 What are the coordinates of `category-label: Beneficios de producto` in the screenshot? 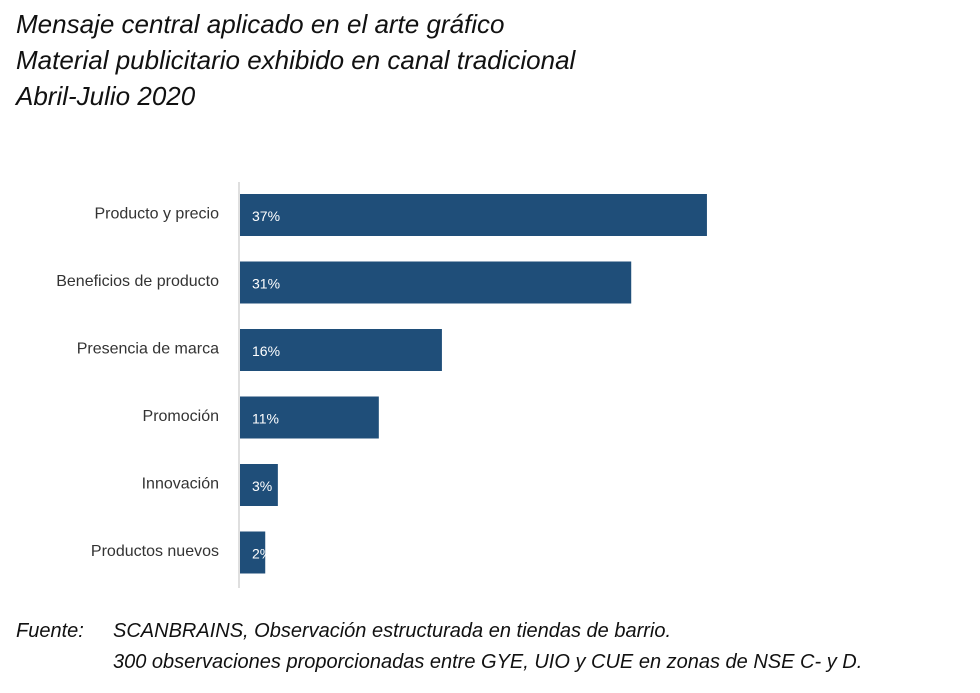 It's located at (137, 281).